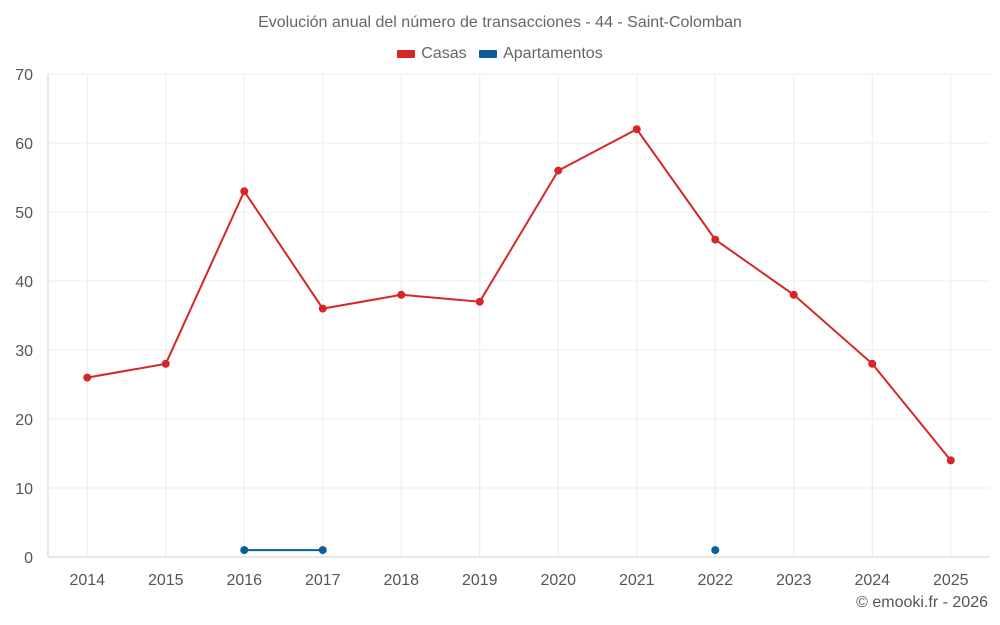 The image size is (1000, 625). Describe the element at coordinates (24, 144) in the screenshot. I see `y-tick-label: 60` at that location.